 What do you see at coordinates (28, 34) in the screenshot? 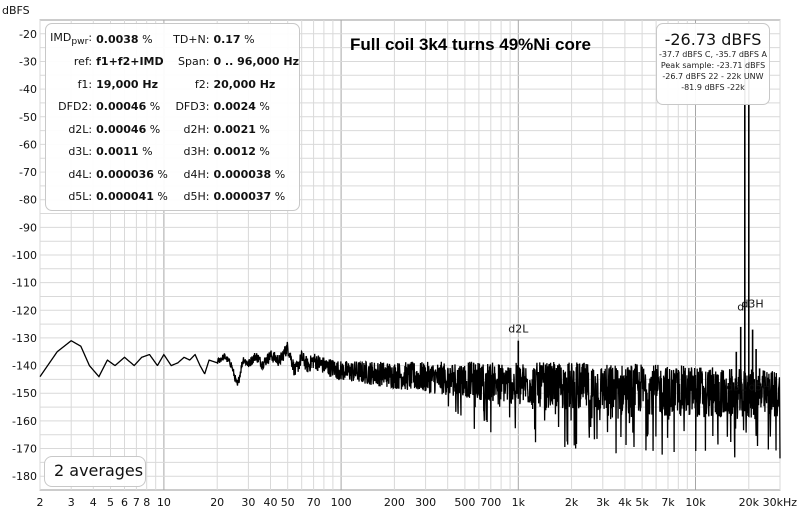
I see `y-tick-label: -20` at bounding box center [28, 34].